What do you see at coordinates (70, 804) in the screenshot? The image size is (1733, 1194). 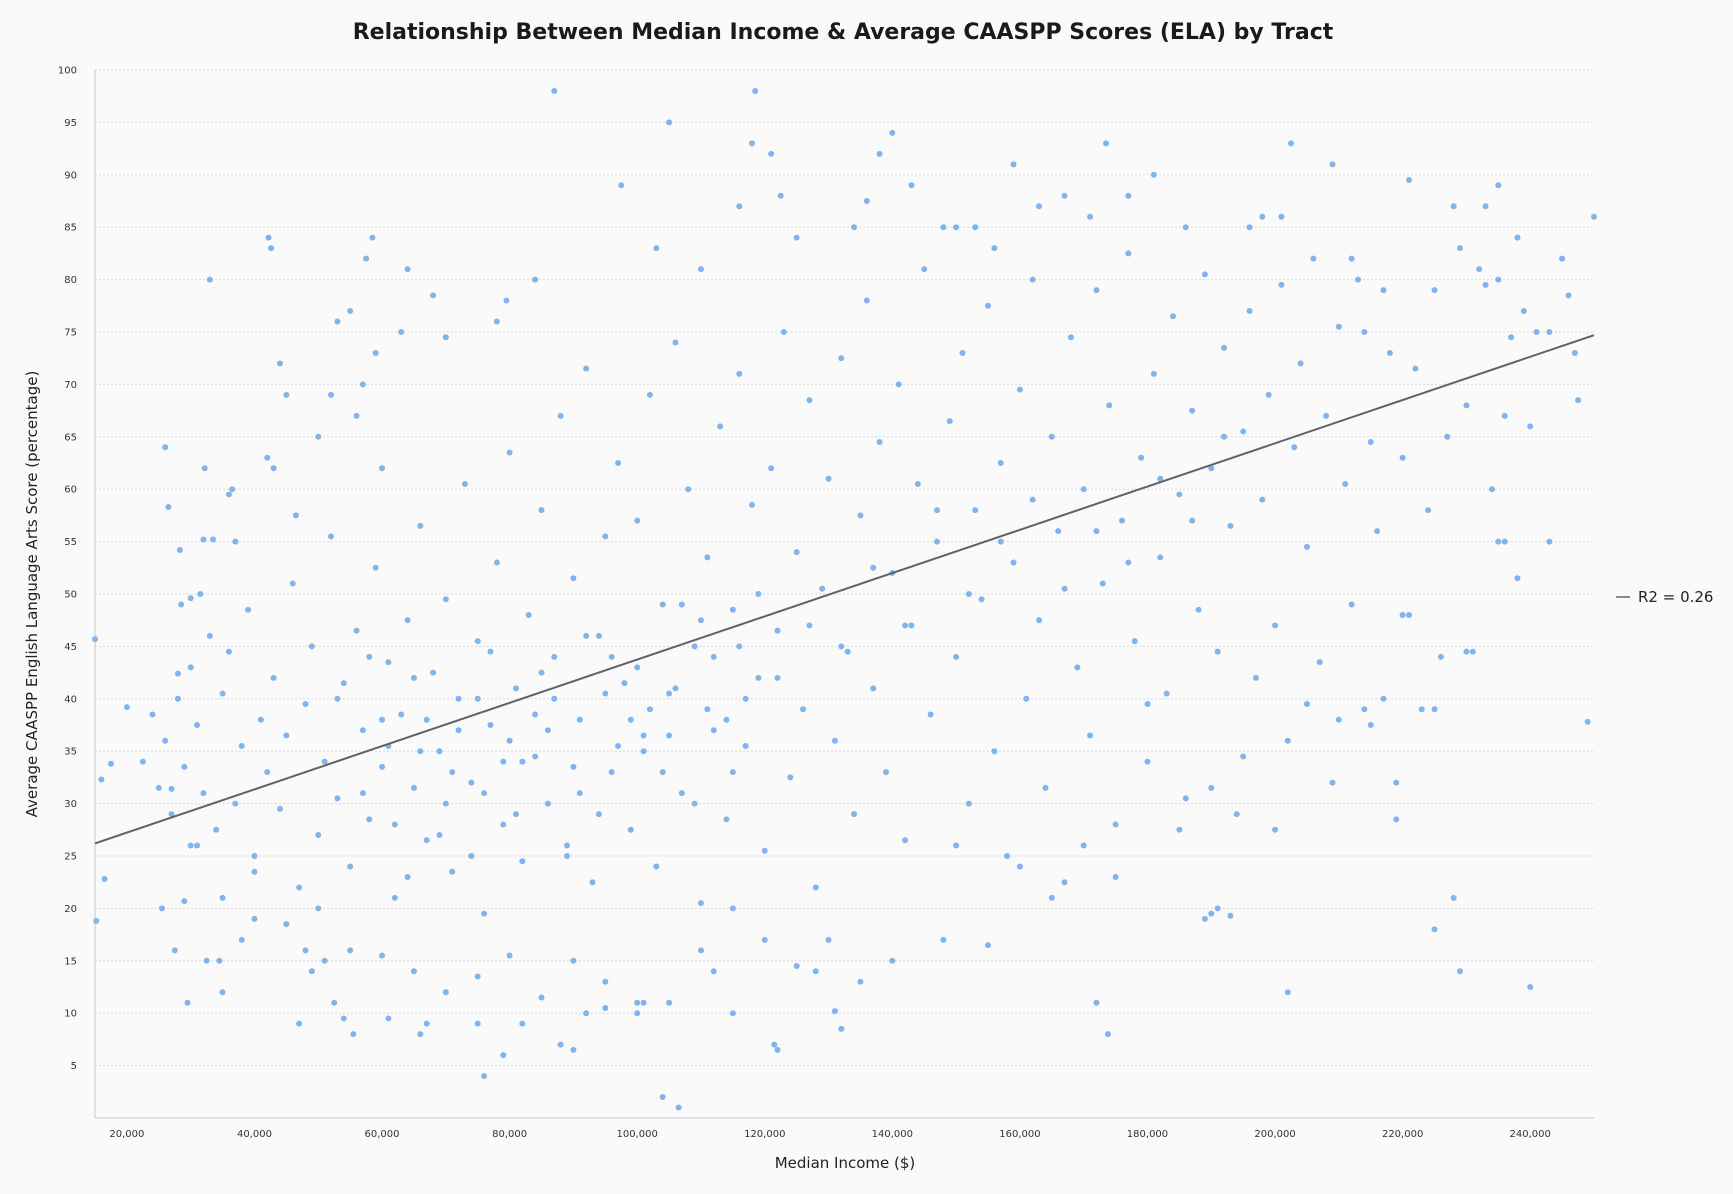 I see `y-tick-label: 30` at bounding box center [70, 804].